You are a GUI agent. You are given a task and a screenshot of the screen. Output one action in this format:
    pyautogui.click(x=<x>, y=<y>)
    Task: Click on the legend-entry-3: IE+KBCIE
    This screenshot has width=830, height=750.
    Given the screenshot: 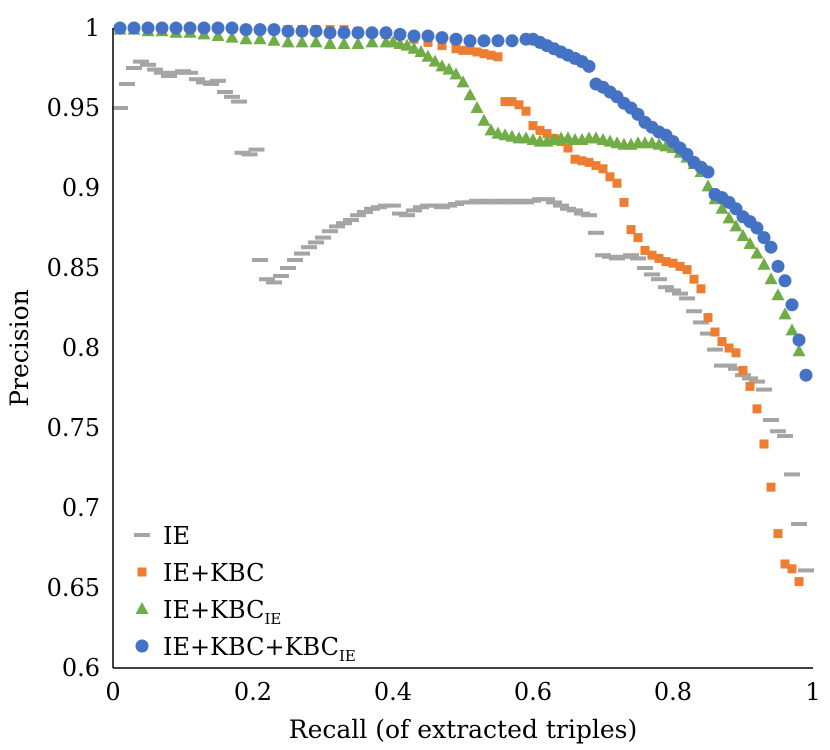 What is the action you would take?
    pyautogui.click(x=208, y=612)
    